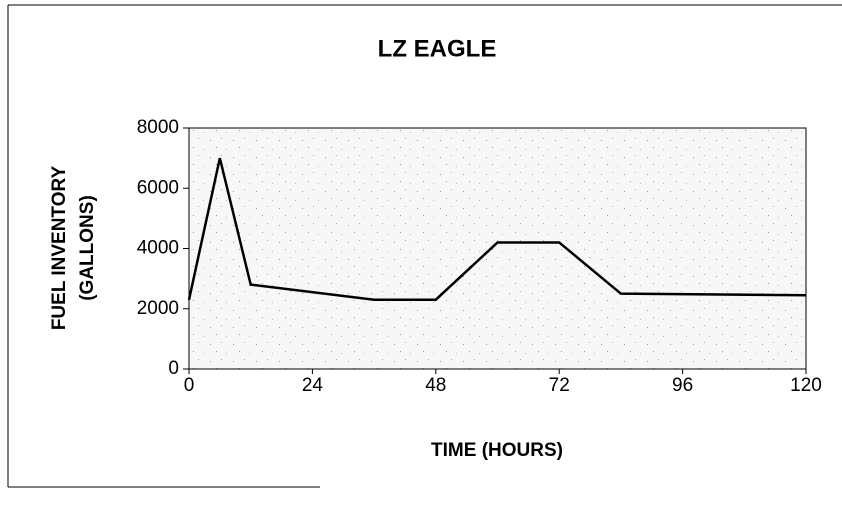 The image size is (842, 505). What do you see at coordinates (59, 248) in the screenshot?
I see `y-axis-label: FUEL INVENTORY` at bounding box center [59, 248].